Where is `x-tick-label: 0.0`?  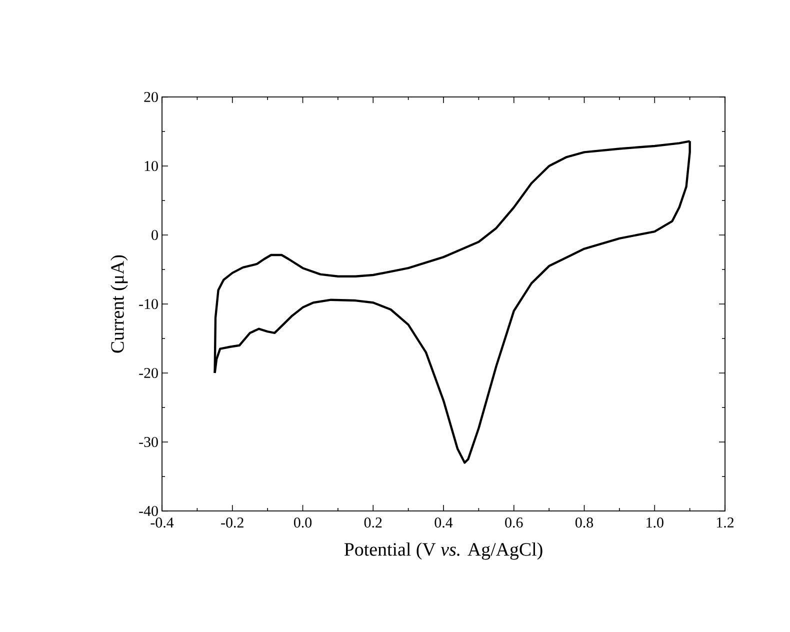
x-tick-label: 0.0 is located at coordinates (303, 523).